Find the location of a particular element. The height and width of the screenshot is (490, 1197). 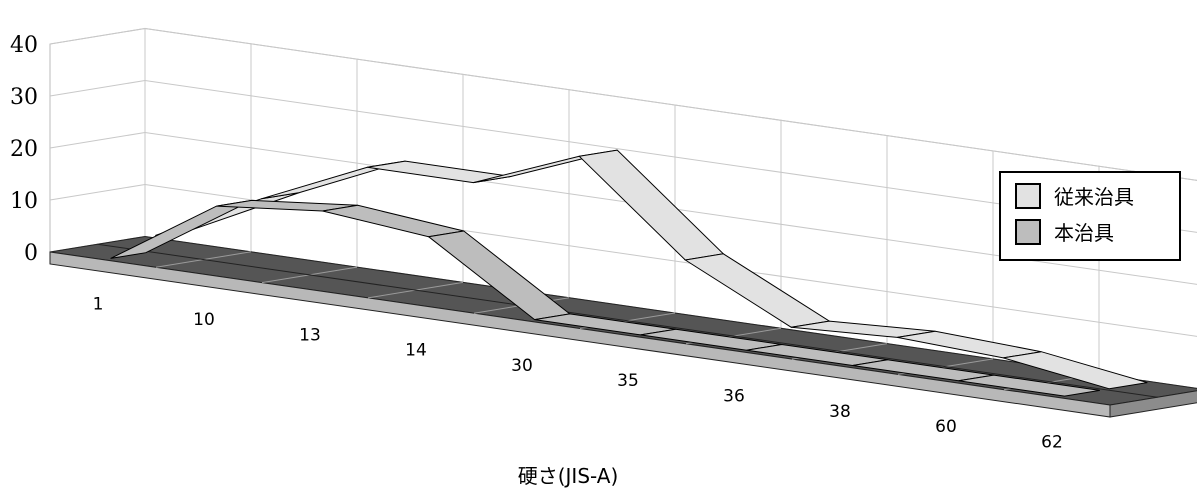

x-tick-label: 36 is located at coordinates (734, 396).